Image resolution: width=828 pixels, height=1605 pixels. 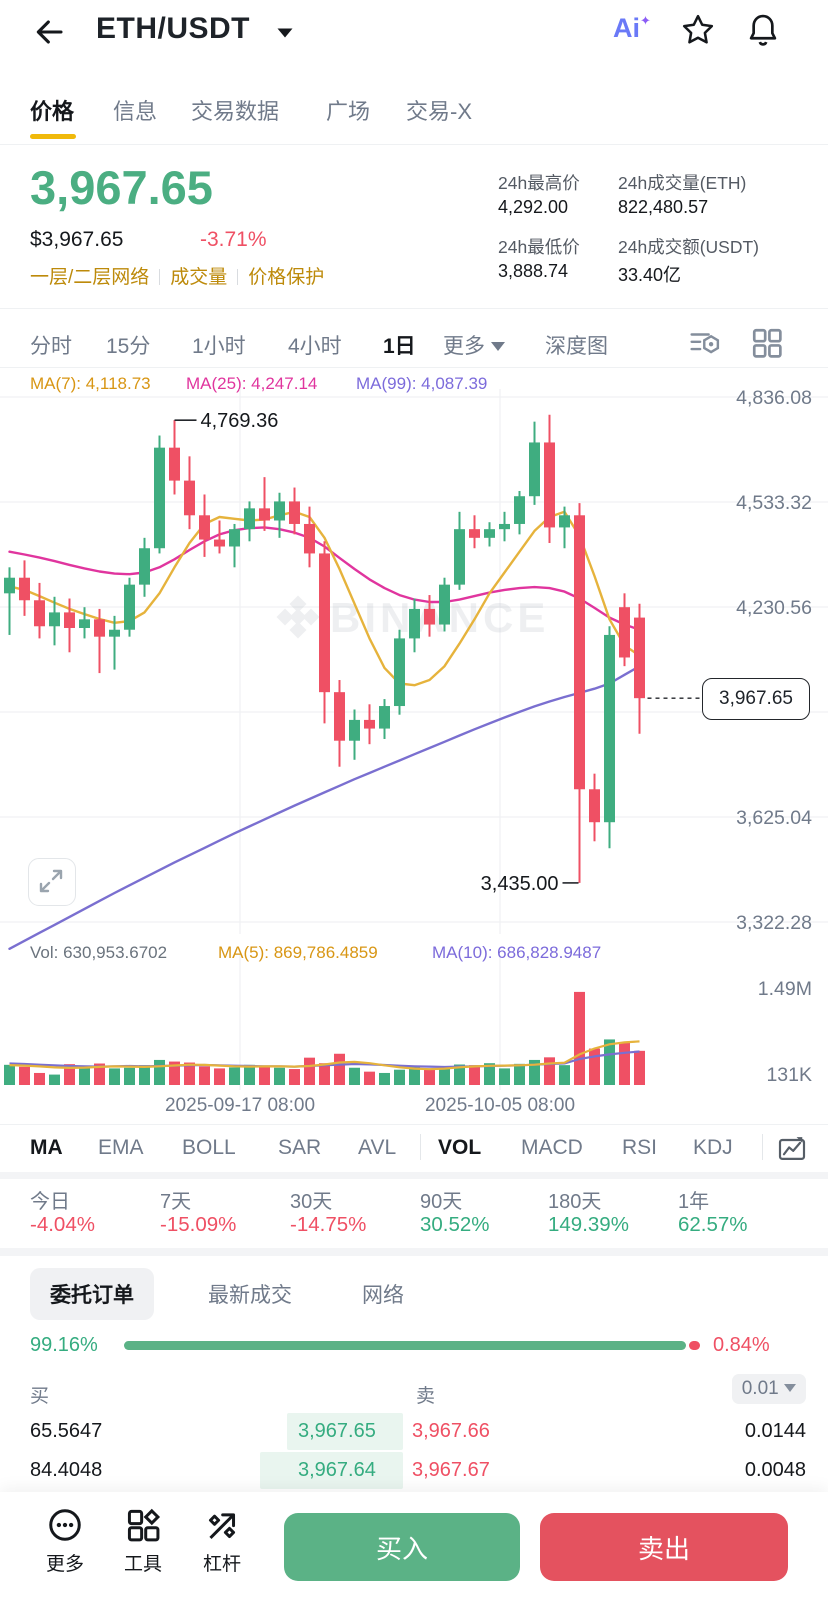 I want to click on volume-ma5-label: MA(5): 869,786.4859, so click(x=298, y=952).